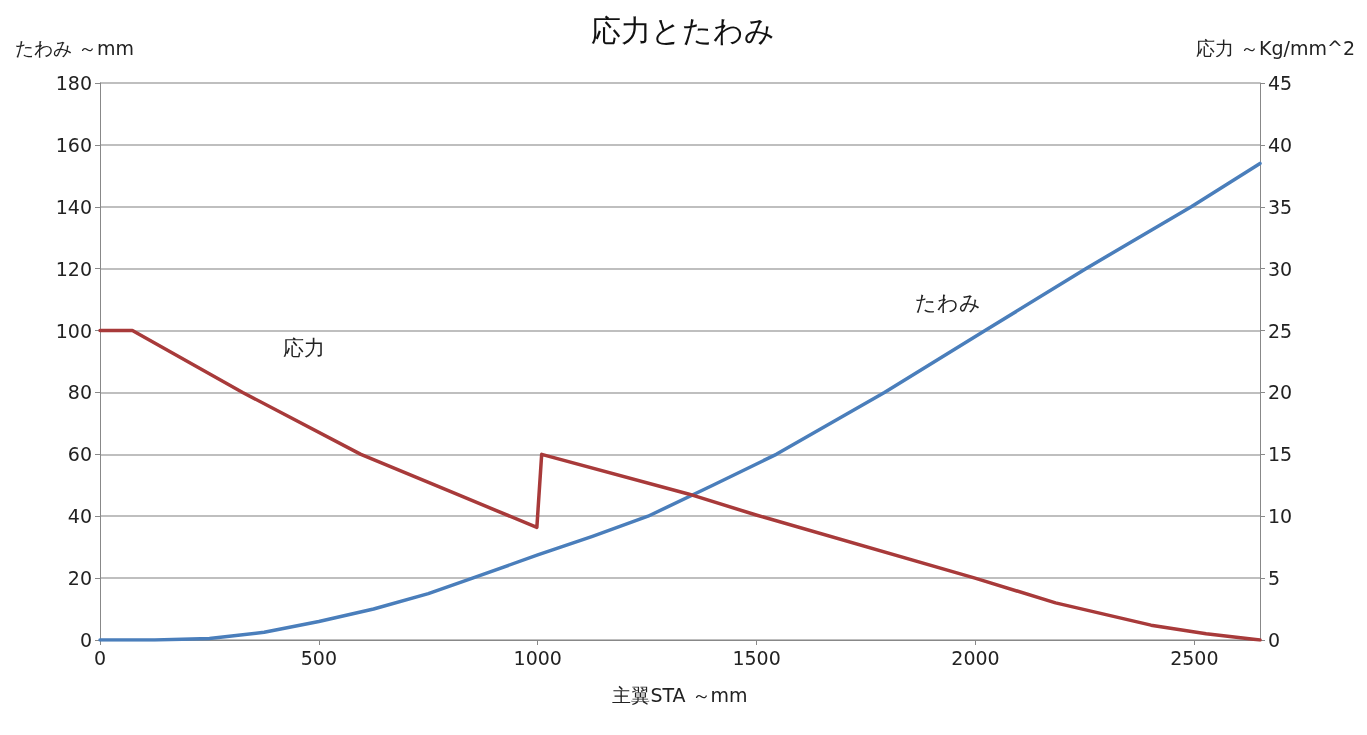  I want to click on y-tick-label: 120, so click(73, 268).